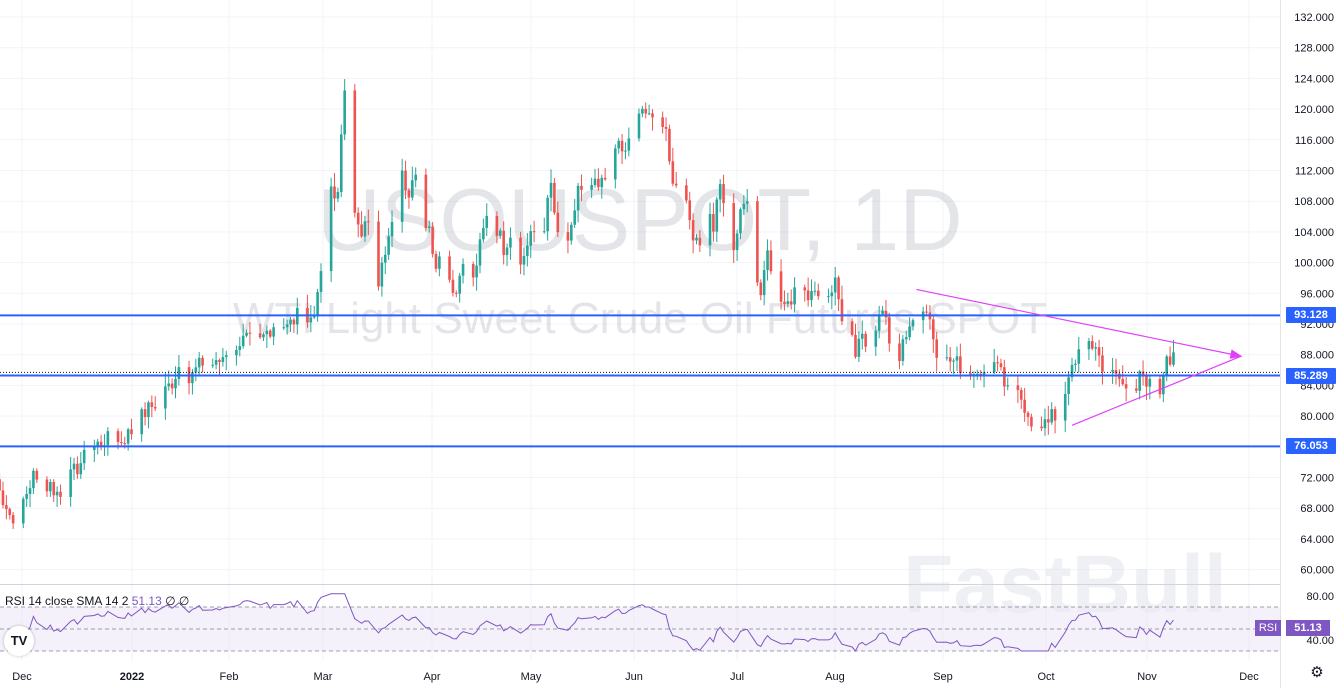  What do you see at coordinates (1314, 141) in the screenshot?
I see `price-tick-label: 116.000` at bounding box center [1314, 141].